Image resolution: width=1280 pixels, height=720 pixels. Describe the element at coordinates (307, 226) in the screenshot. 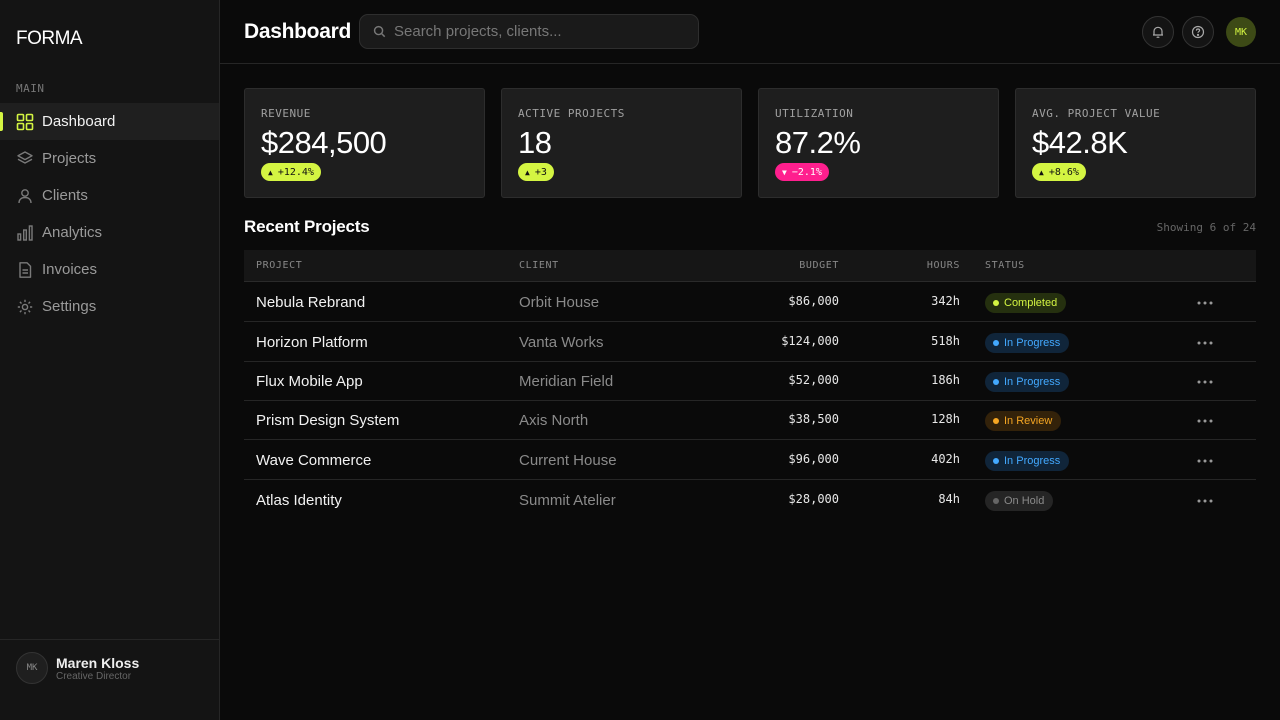

I see `section-title: Recent Projects` at that location.